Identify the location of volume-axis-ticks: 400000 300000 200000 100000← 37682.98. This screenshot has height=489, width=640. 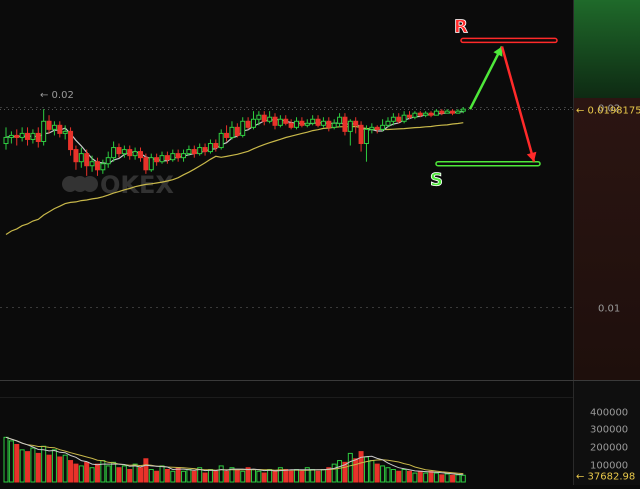
(605, 445).